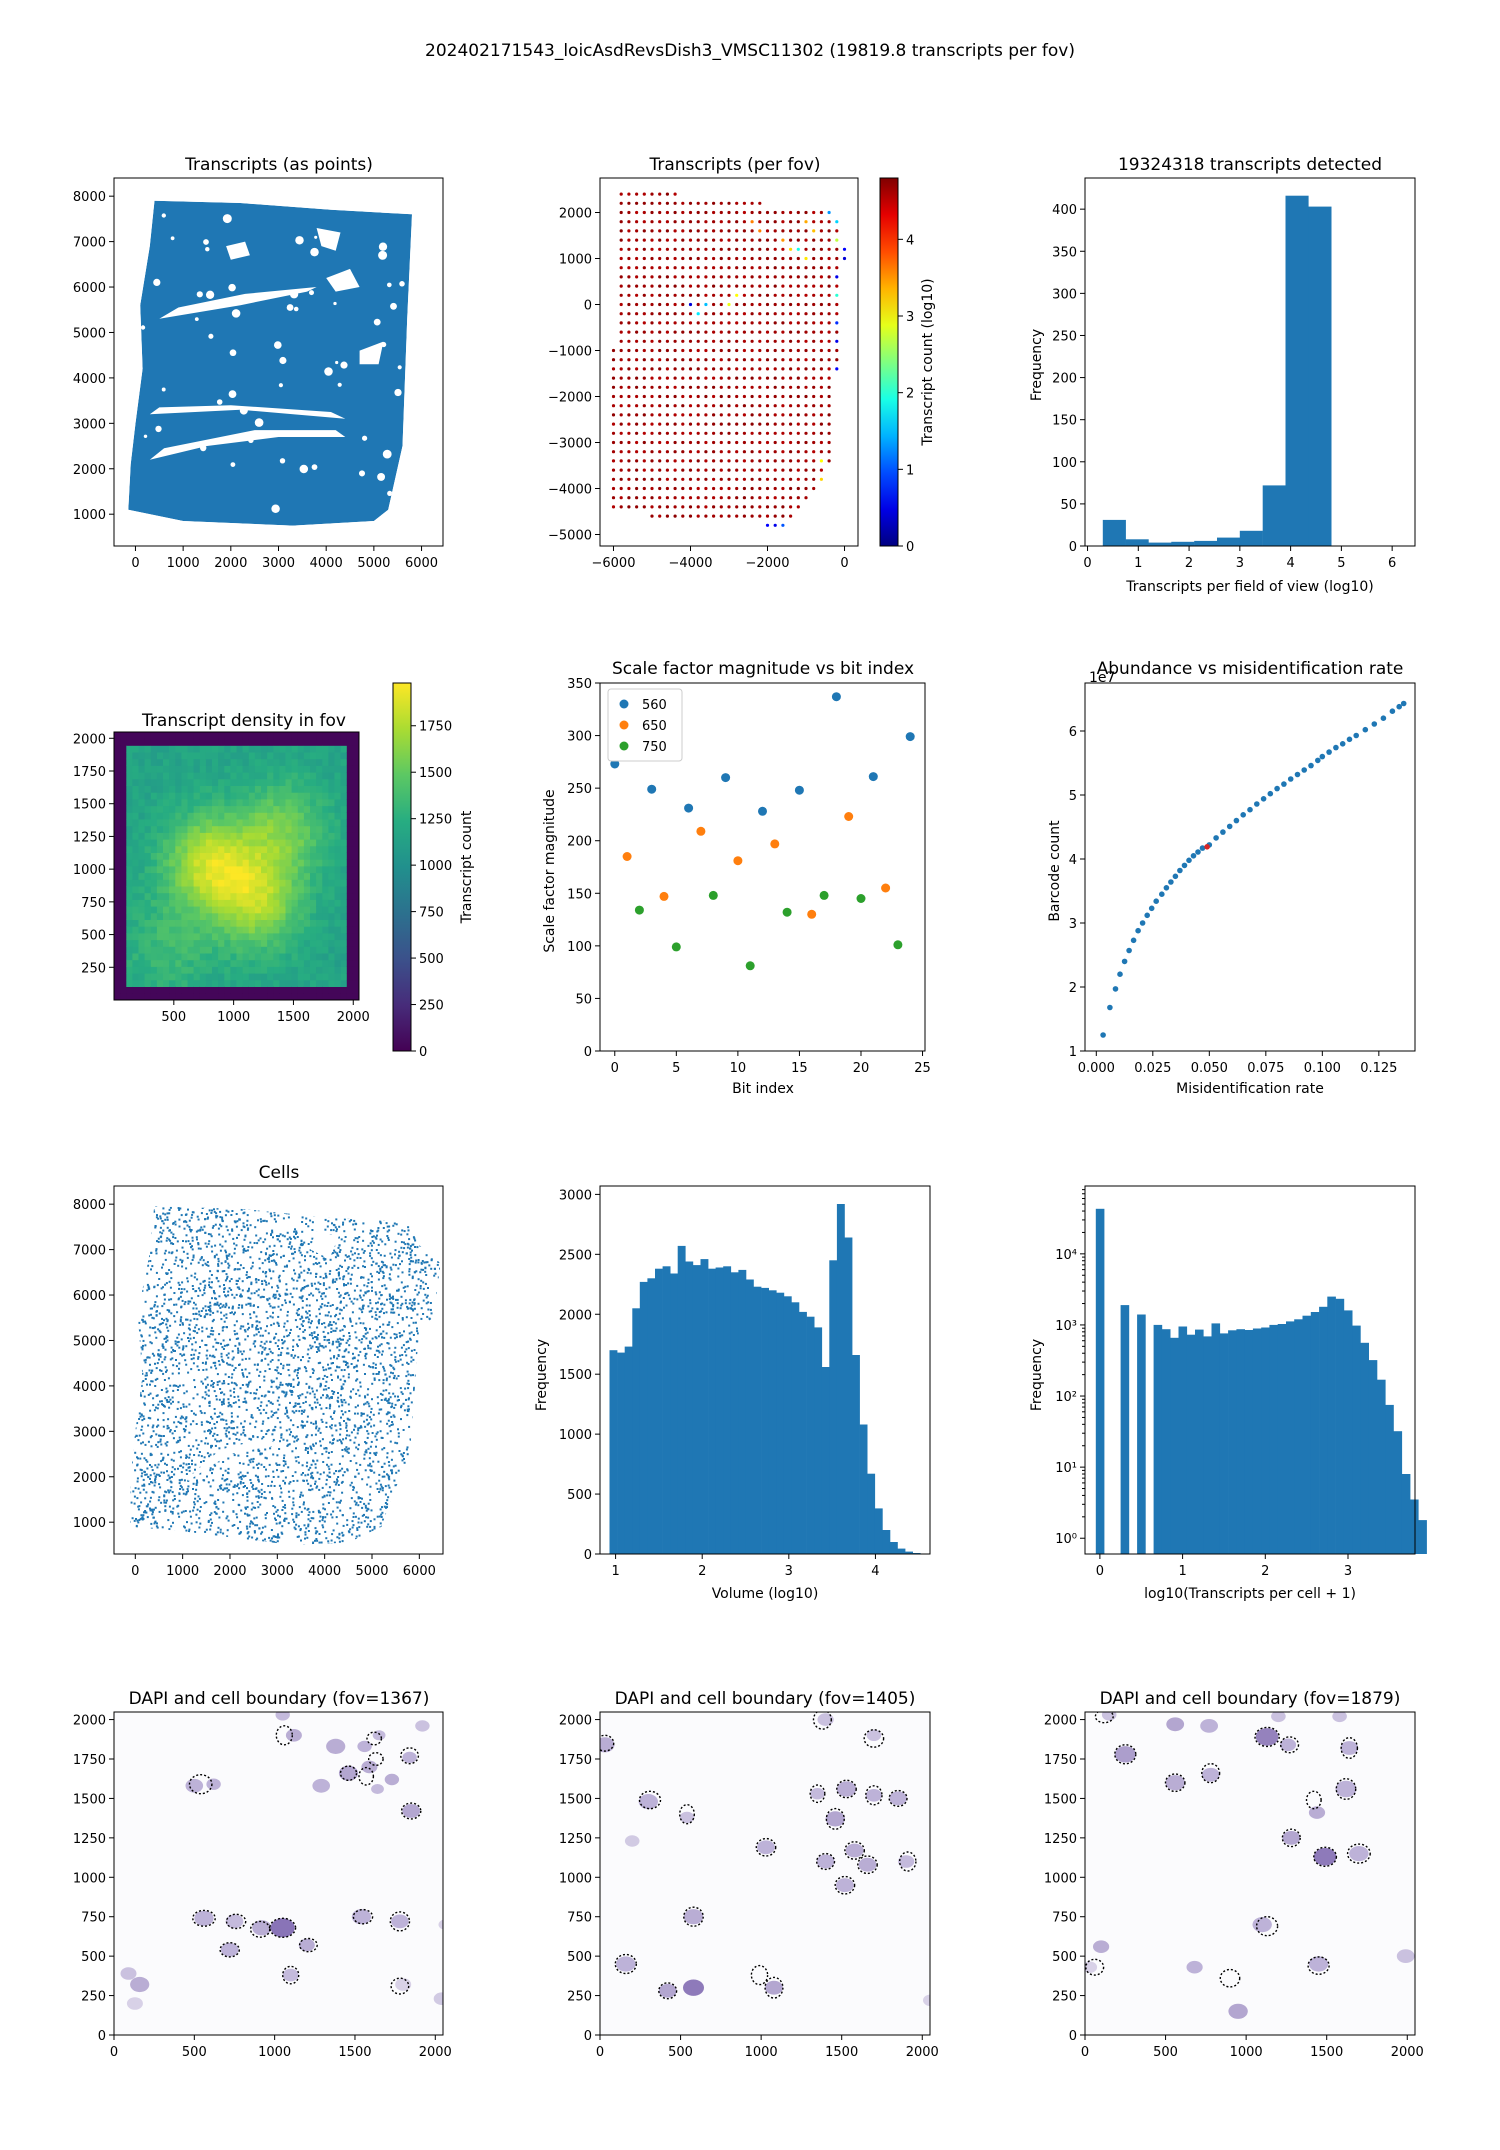 This screenshot has height=2150, width=1500. What do you see at coordinates (570, 398) in the screenshot?
I see `y-tick-label: −2000` at bounding box center [570, 398].